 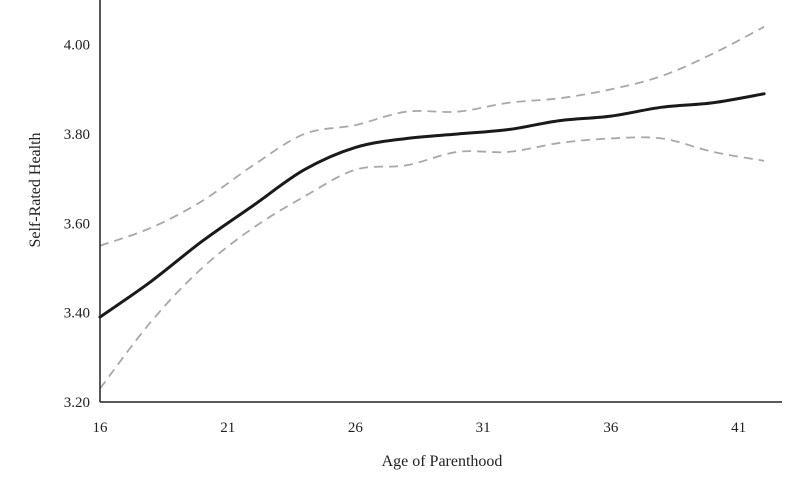 I want to click on x-axis-title: Age of Parenthood, so click(x=442, y=461).